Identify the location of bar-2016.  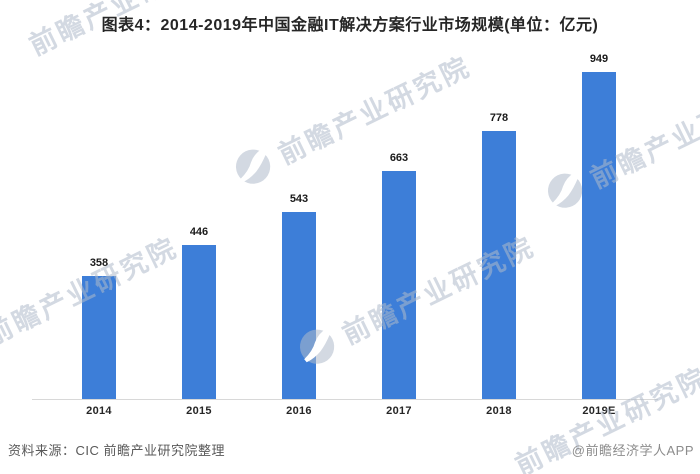
(299, 305).